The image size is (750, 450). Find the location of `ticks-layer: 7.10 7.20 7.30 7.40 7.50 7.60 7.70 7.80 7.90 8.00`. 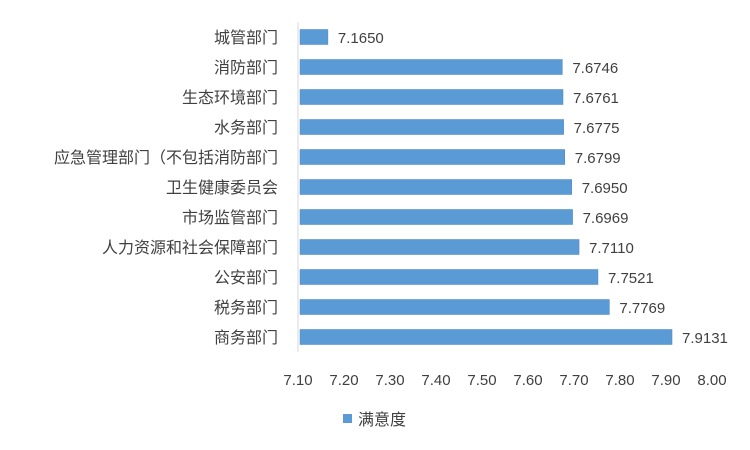

ticks-layer: 7.10 7.20 7.30 7.40 7.50 7.60 7.70 7.80 7.90 8.00 is located at coordinates (504, 380).